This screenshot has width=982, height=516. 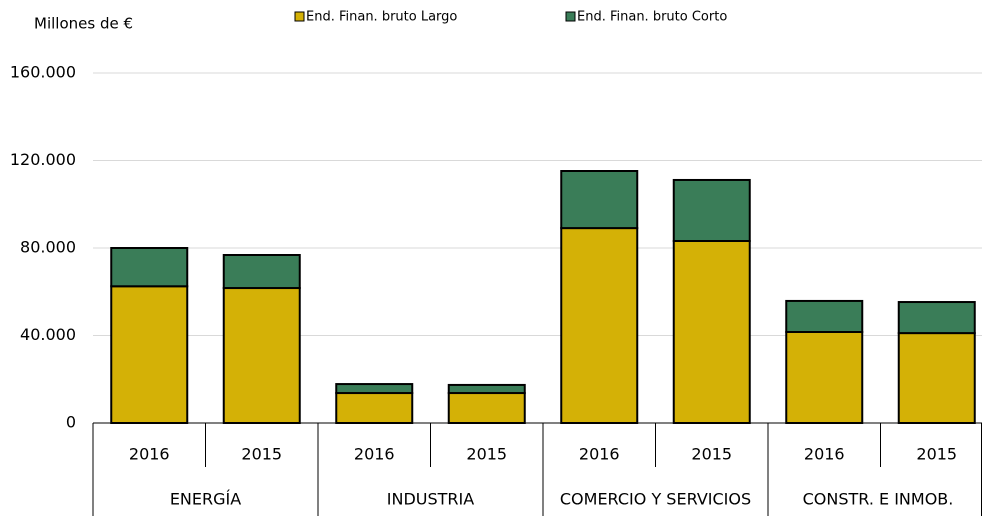 What do you see at coordinates (205, 499) in the screenshot?
I see `group-label: ENERGÍA` at bounding box center [205, 499].